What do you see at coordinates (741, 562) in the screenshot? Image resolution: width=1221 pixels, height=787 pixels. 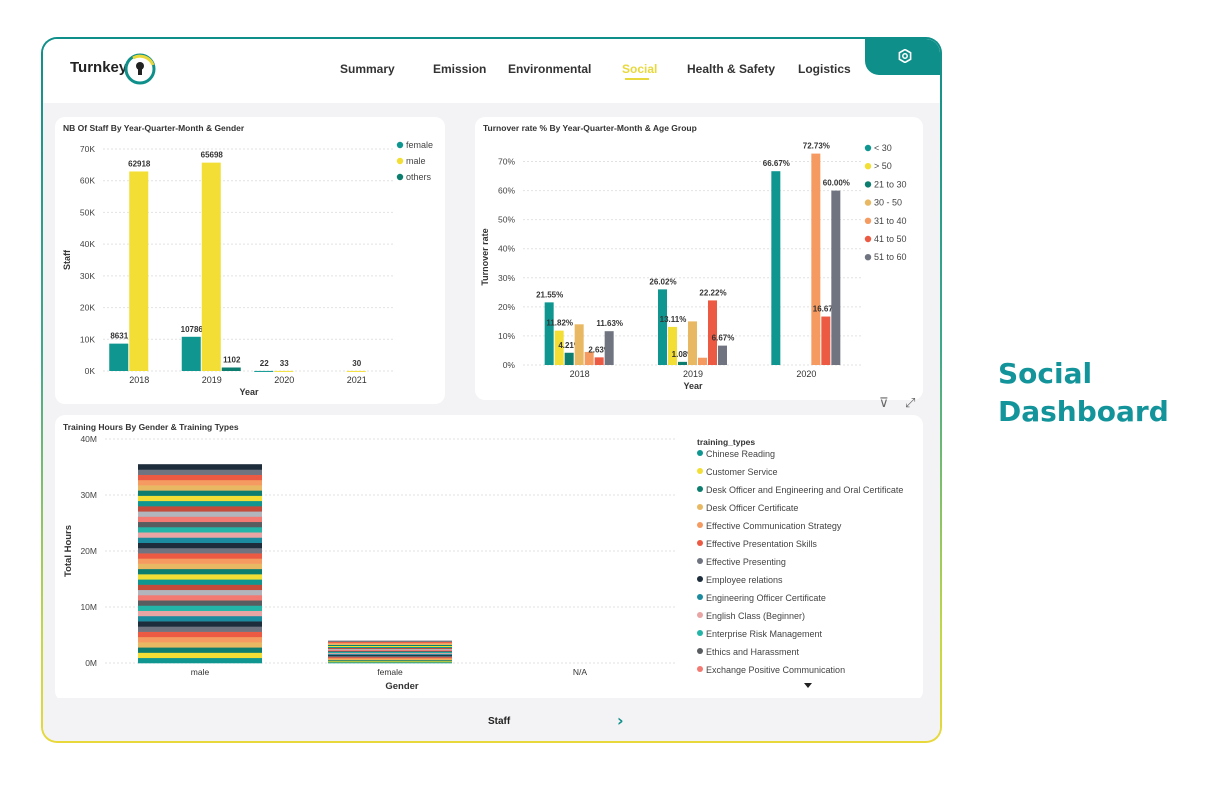 I see `training-legend-item: Effective Presenting` at bounding box center [741, 562].